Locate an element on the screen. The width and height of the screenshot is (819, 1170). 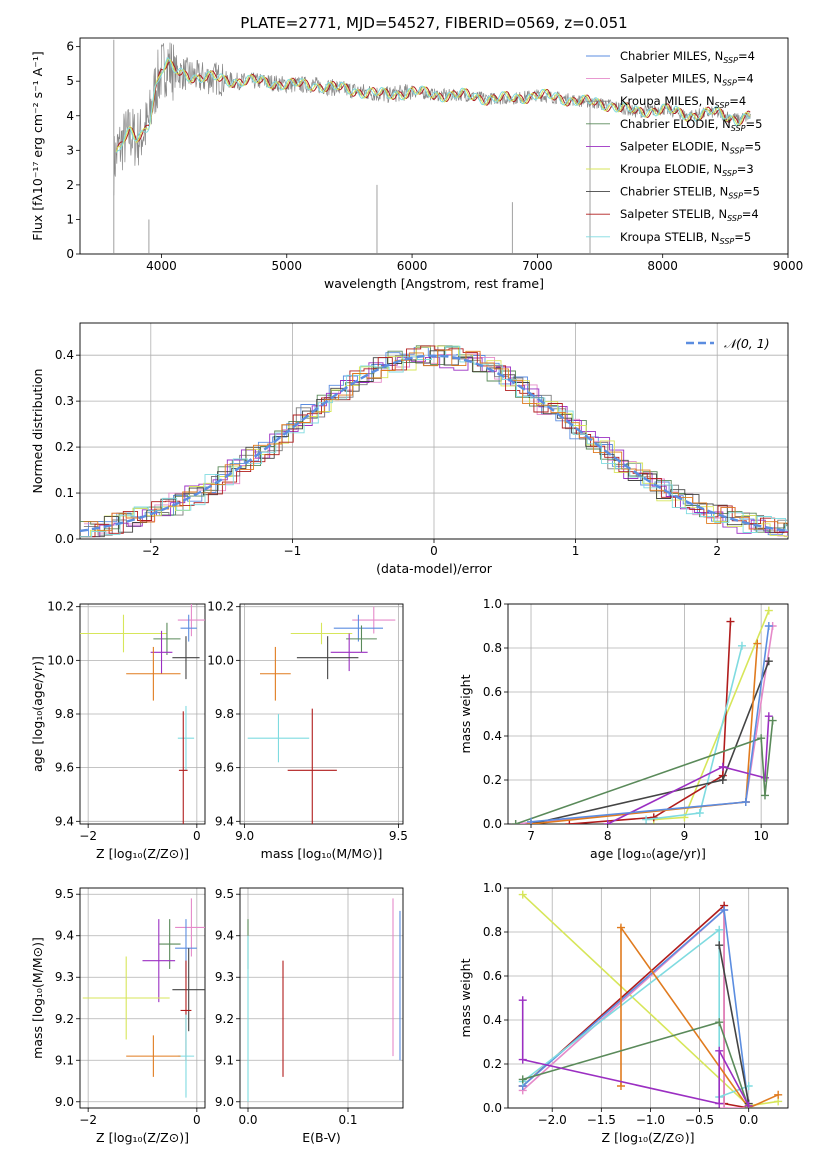
age-vs-Z-frame is located at coordinates (142, 714).